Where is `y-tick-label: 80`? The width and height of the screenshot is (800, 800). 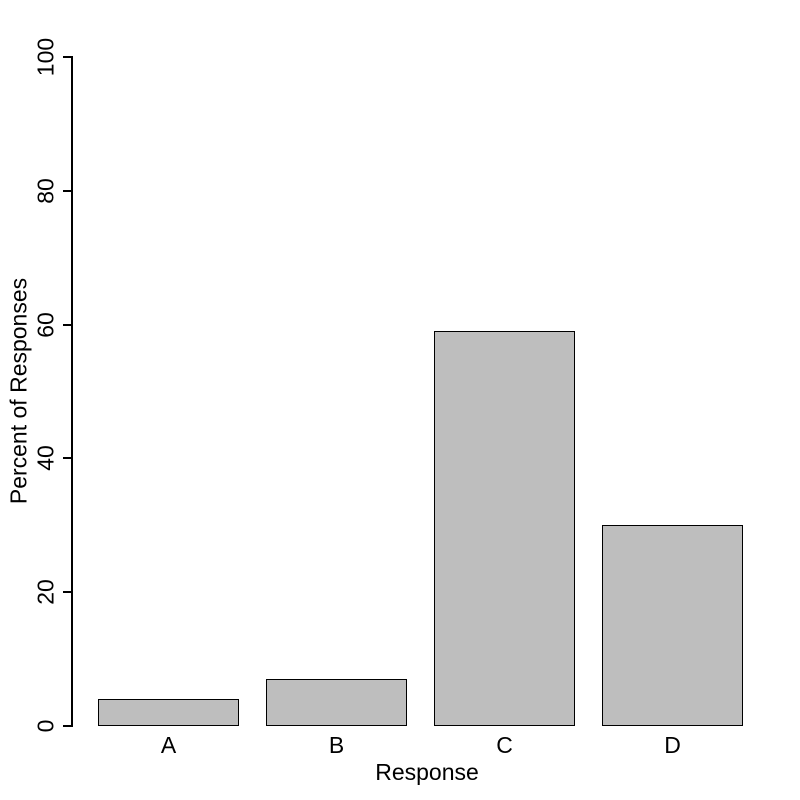 y-tick-label: 80 is located at coordinates (45, 191).